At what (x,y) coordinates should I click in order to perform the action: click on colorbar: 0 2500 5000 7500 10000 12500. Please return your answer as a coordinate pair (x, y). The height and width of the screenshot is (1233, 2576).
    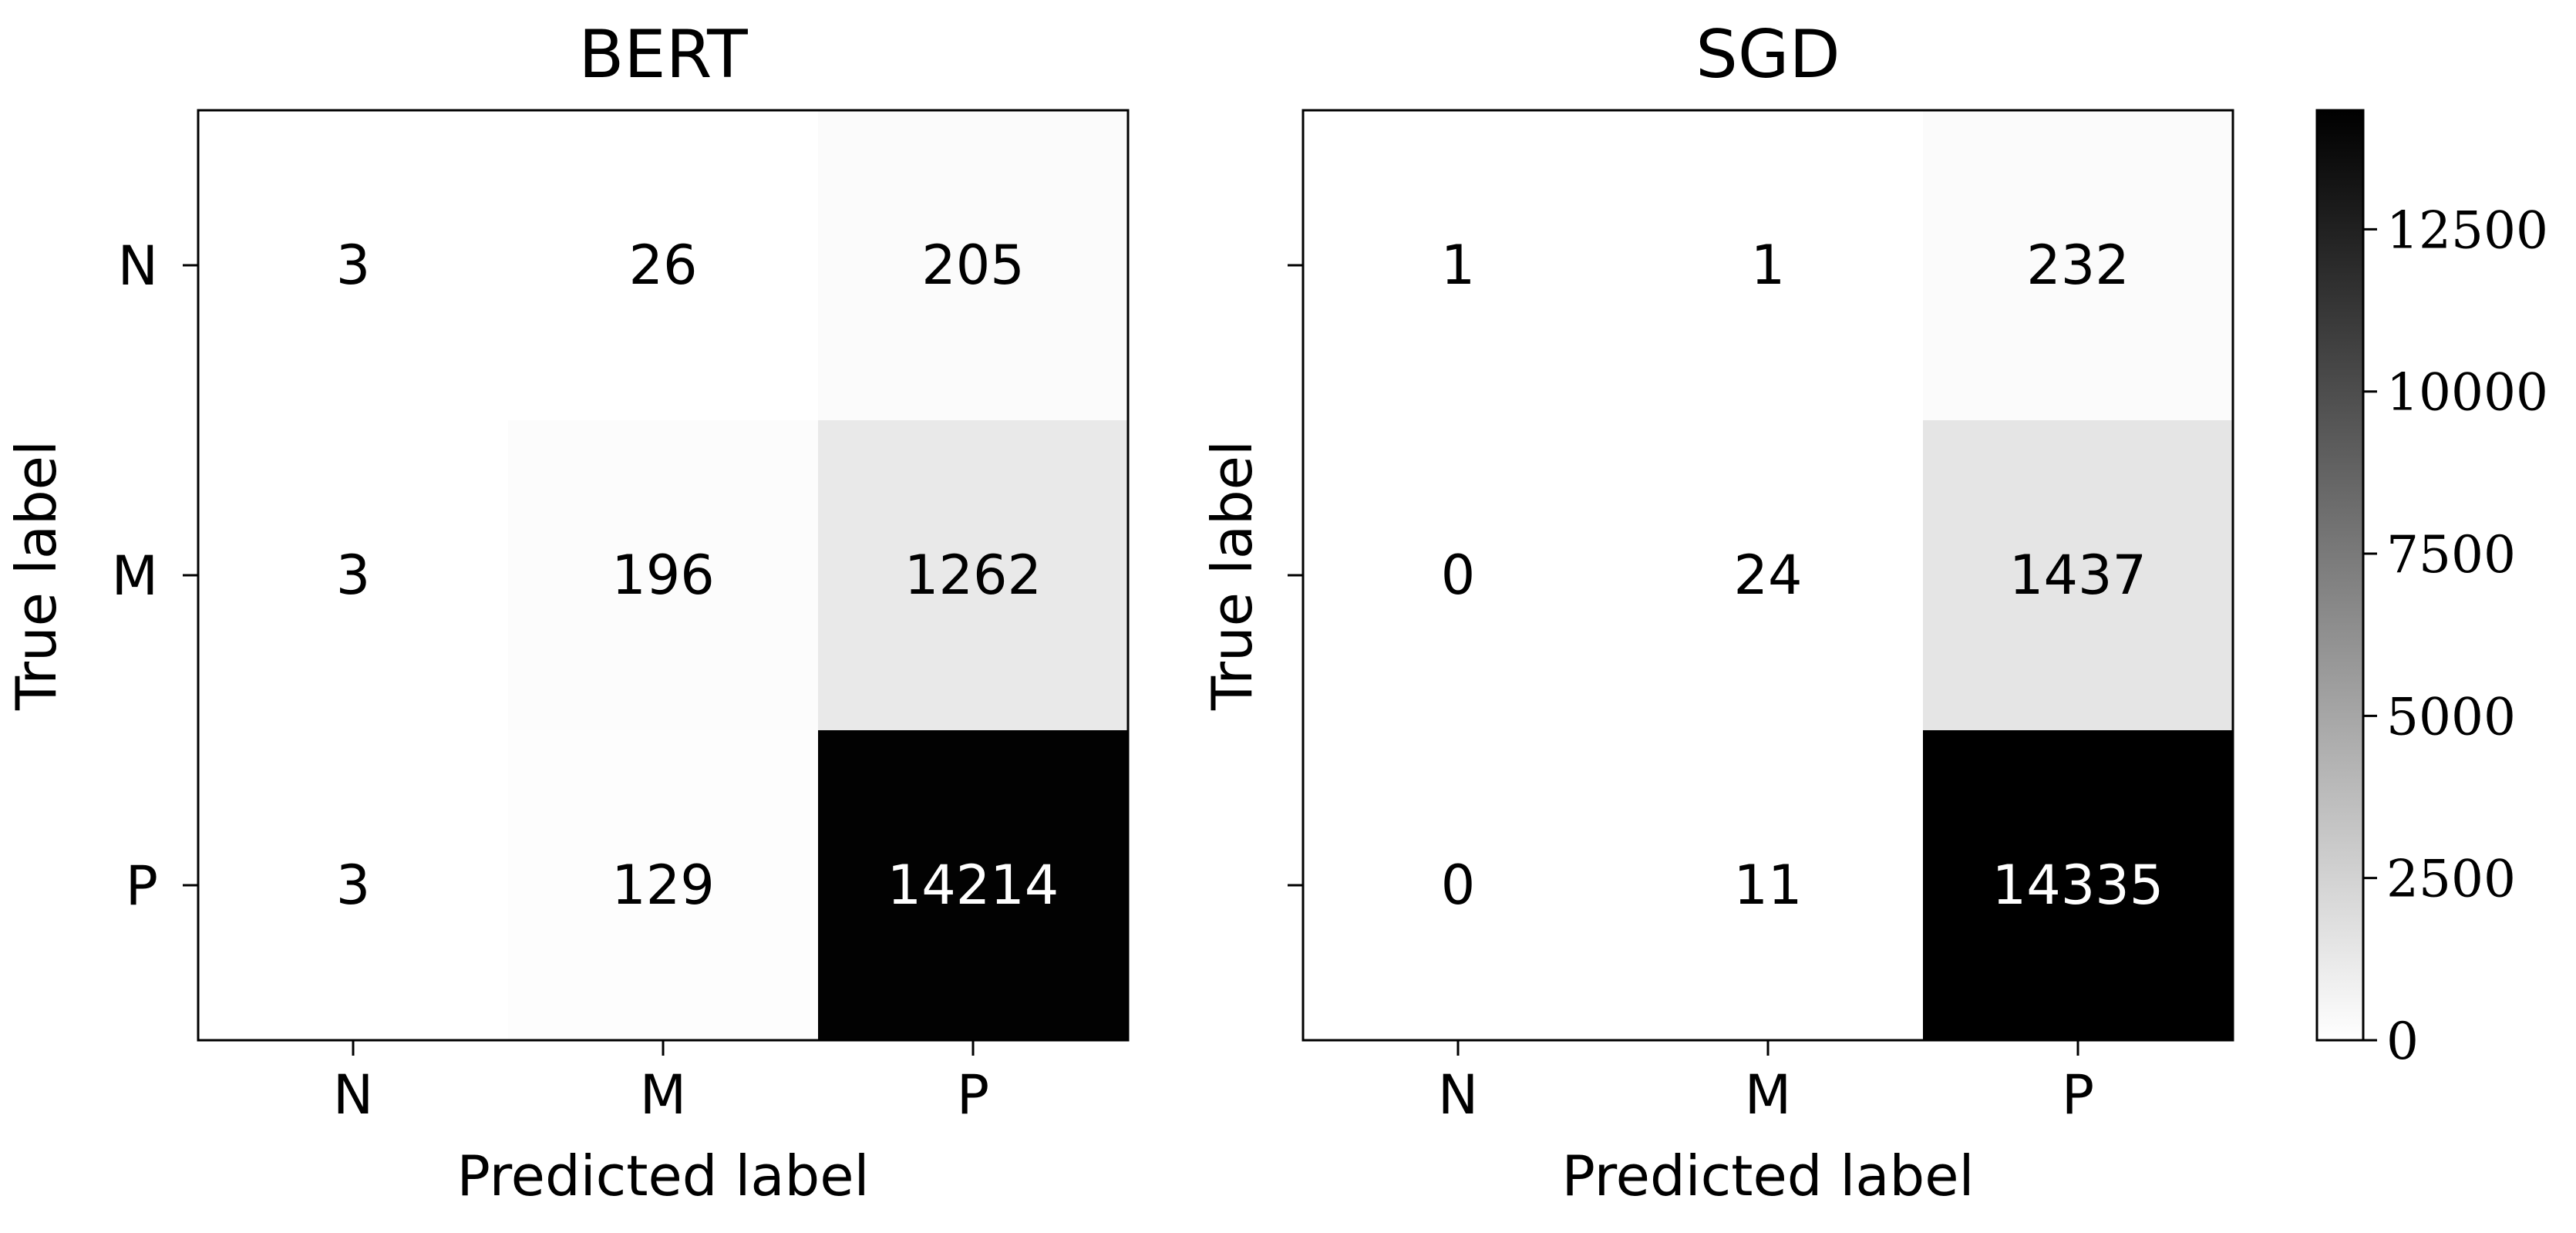
    Looking at the image, I should click on (2432, 590).